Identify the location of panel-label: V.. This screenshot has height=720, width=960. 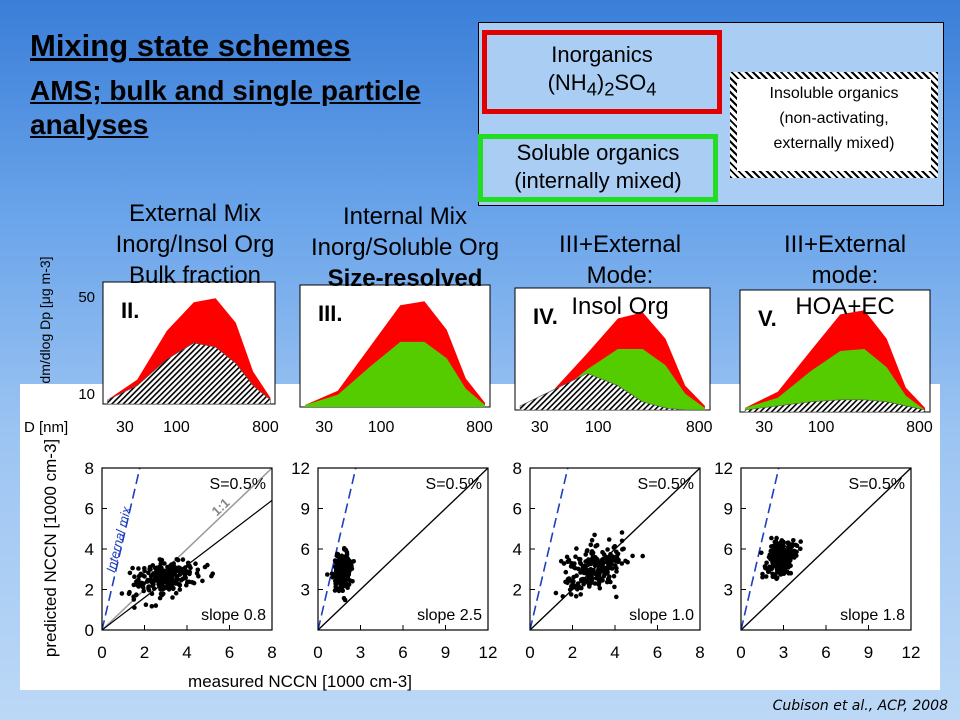
(767, 318).